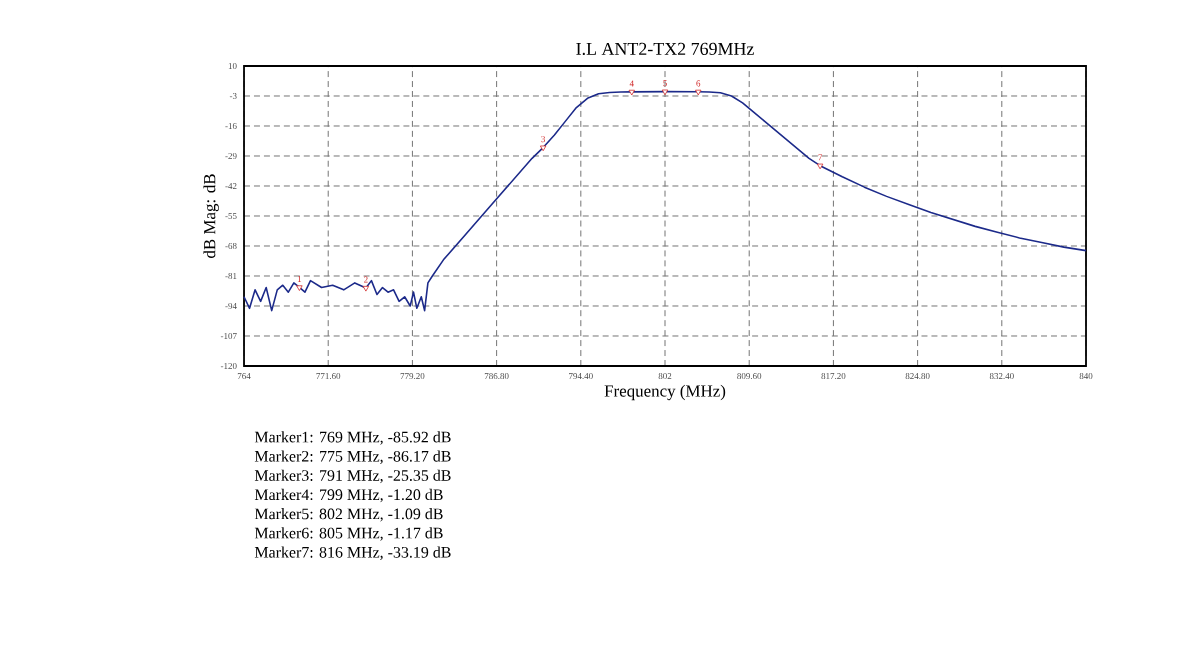 The width and height of the screenshot is (1200, 654). What do you see at coordinates (665, 392) in the screenshot?
I see `x-axis-title: Frequency (MHz)` at bounding box center [665, 392].